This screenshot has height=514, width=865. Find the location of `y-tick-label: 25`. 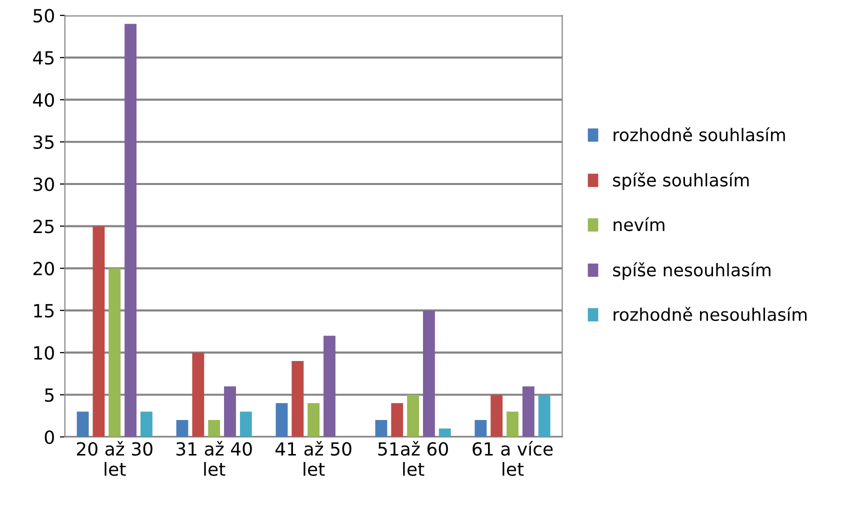

y-tick-label: 25 is located at coordinates (44, 227).